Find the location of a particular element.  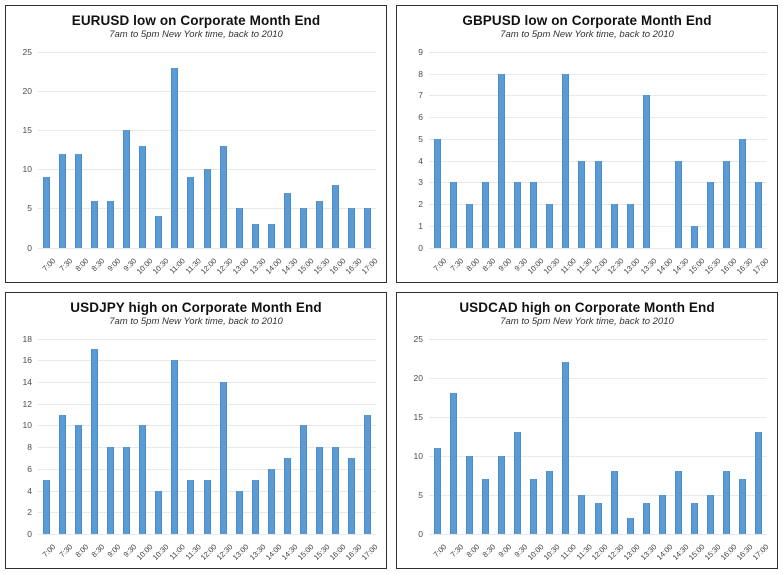

y-tick-label: 14 is located at coordinates (27, 381).